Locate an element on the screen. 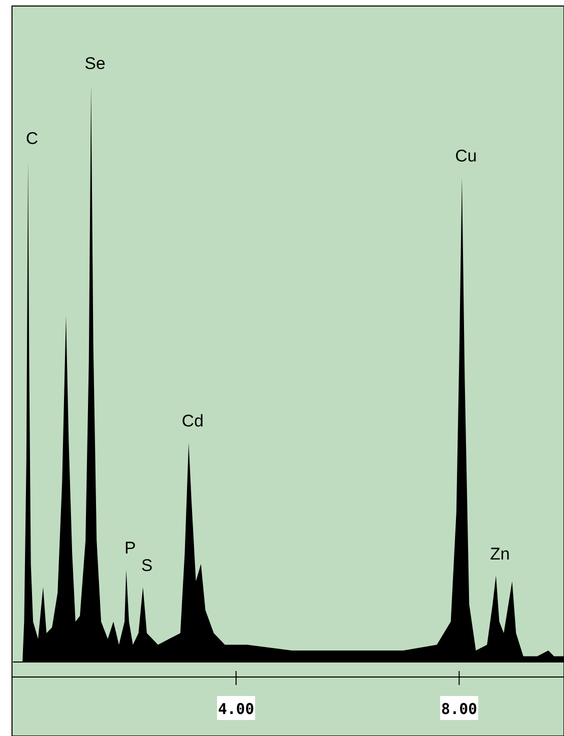 The width and height of the screenshot is (564, 736). annotation: Cu is located at coordinates (466, 156).